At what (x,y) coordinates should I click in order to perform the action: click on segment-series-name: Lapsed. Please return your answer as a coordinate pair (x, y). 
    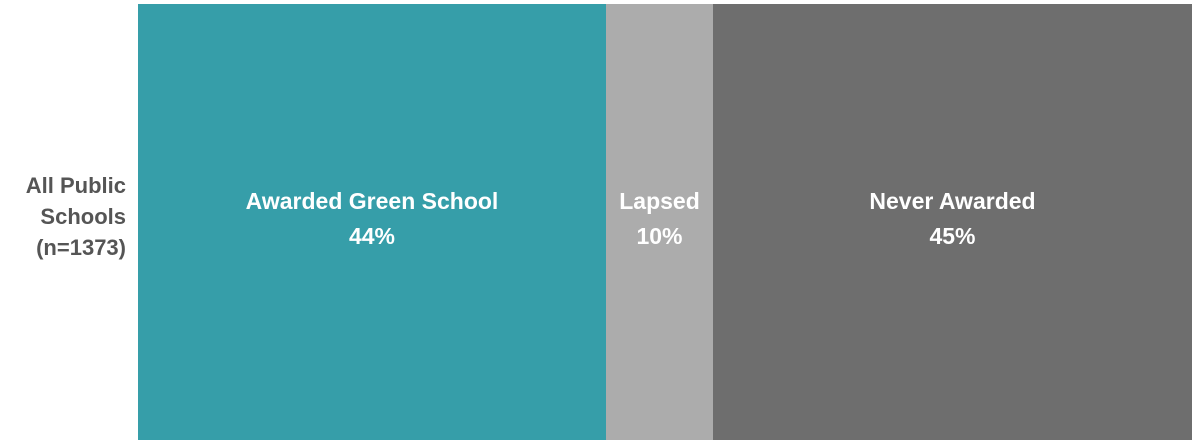
    Looking at the image, I should click on (659, 201).